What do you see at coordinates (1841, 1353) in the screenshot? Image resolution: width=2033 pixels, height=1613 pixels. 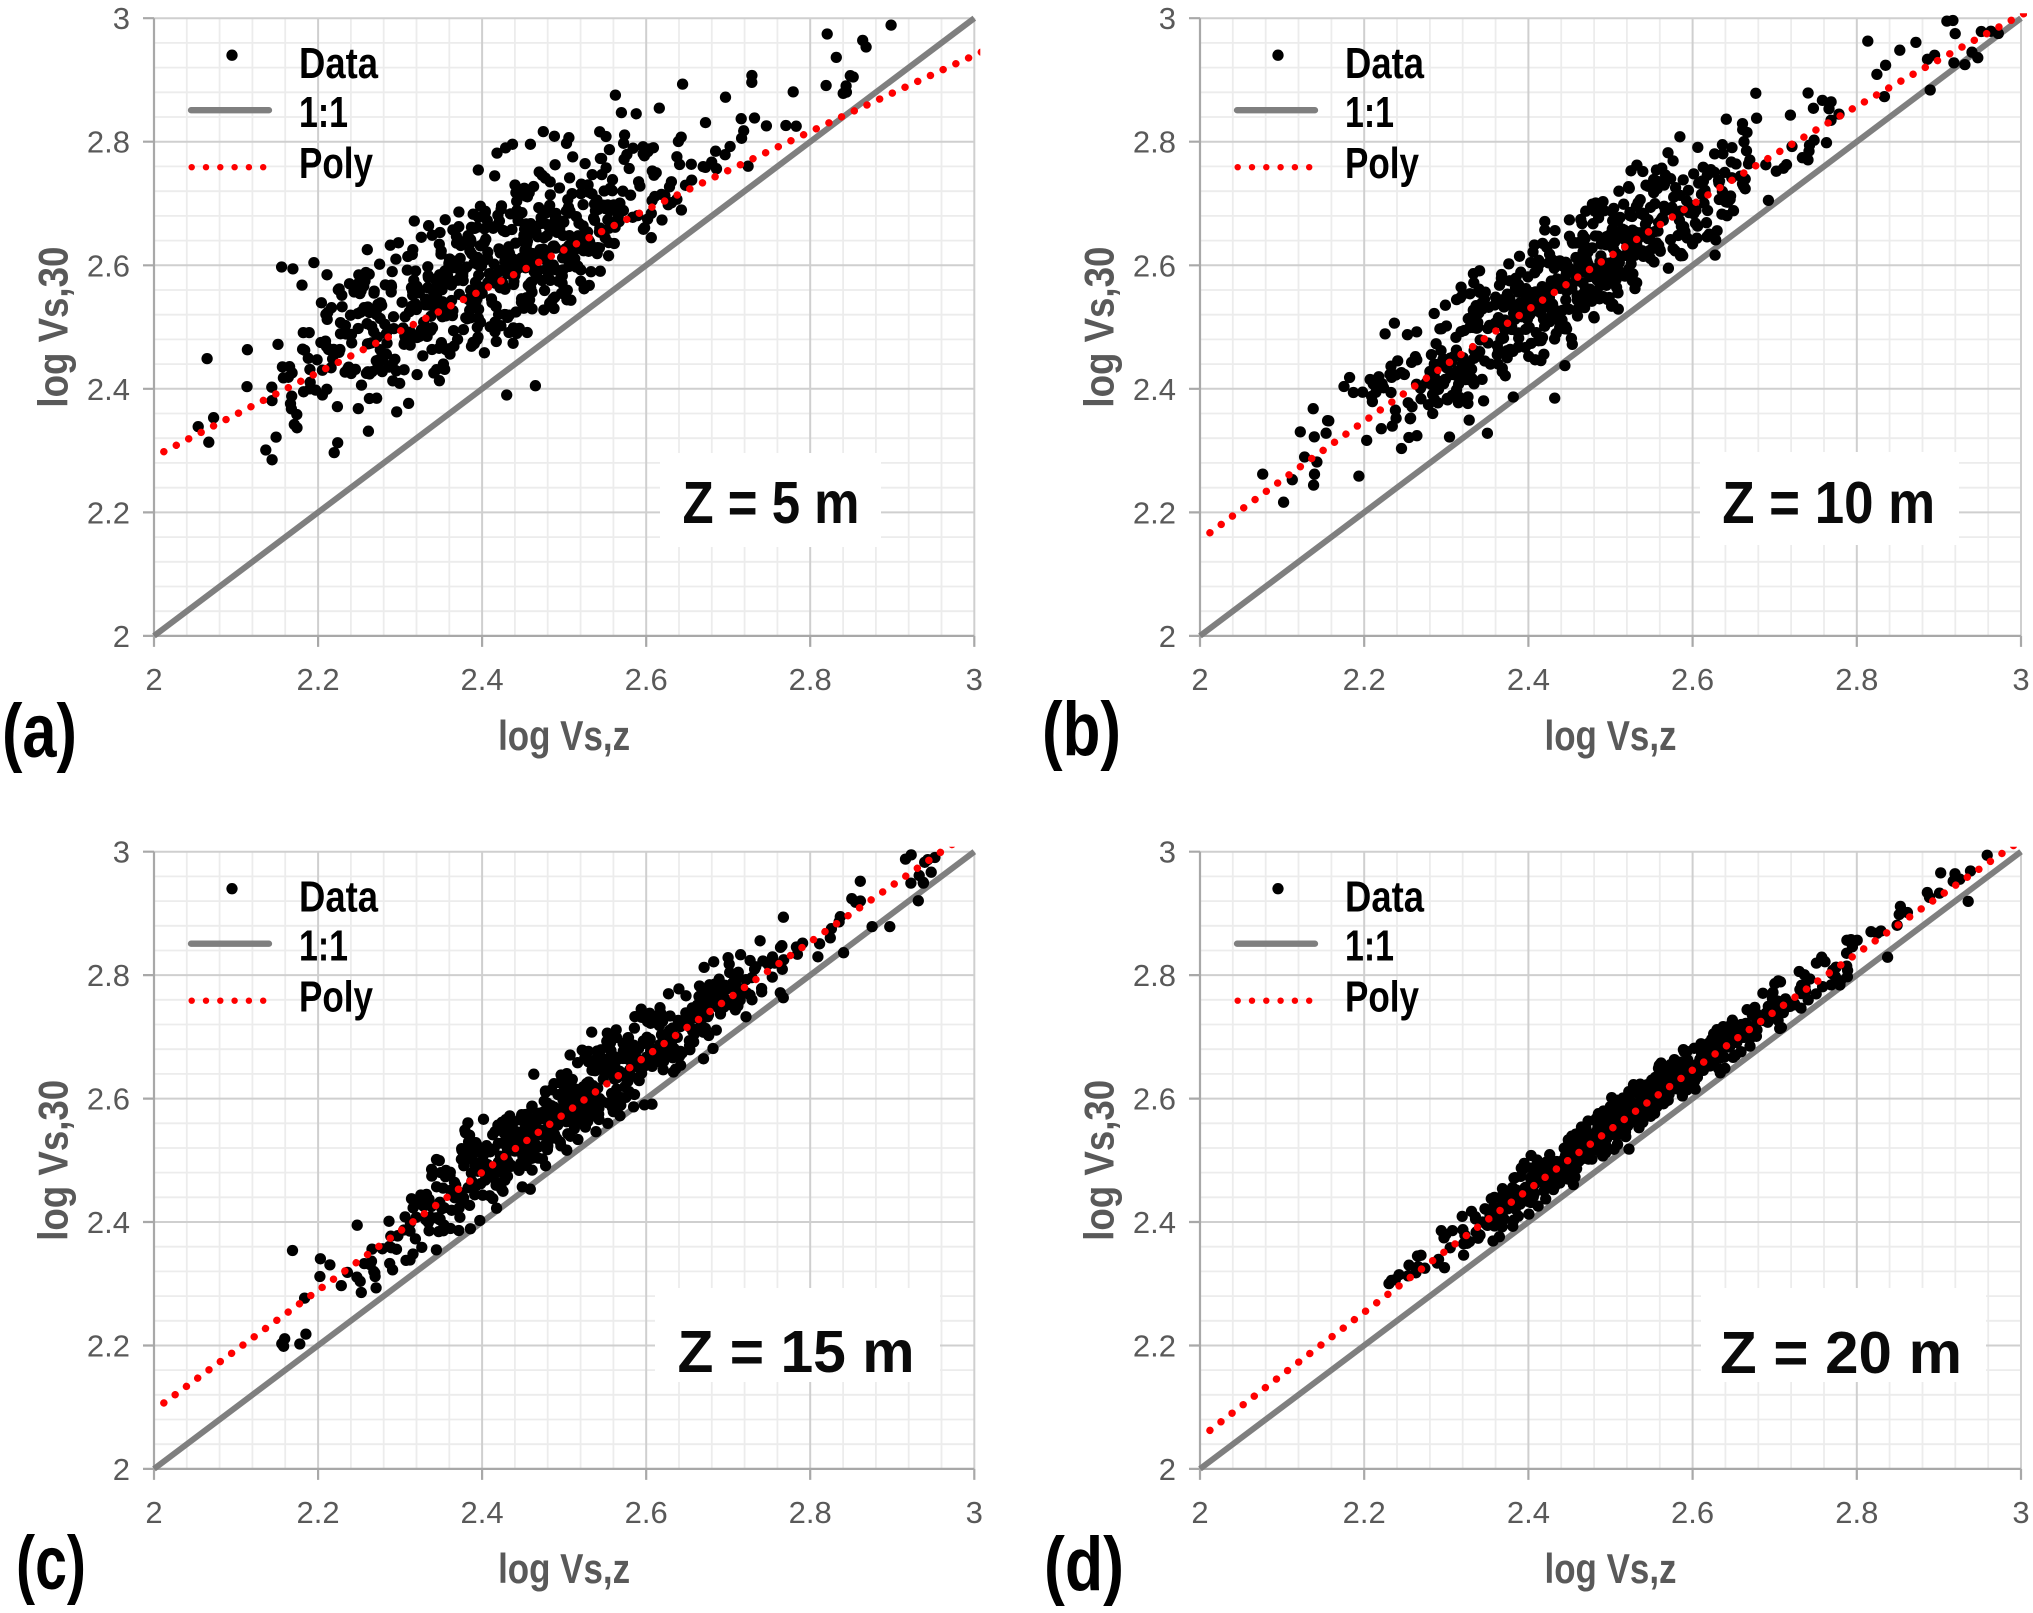 I see `svg-text: Z = 20 m` at bounding box center [1841, 1353].